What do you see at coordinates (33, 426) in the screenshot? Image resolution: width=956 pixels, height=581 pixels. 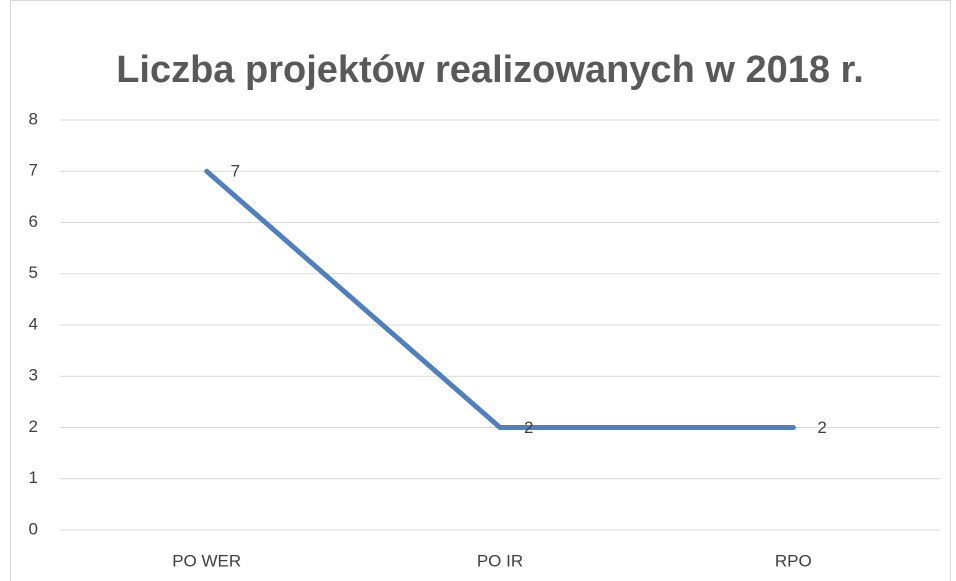 I see `y-tick-label: 2` at bounding box center [33, 426].